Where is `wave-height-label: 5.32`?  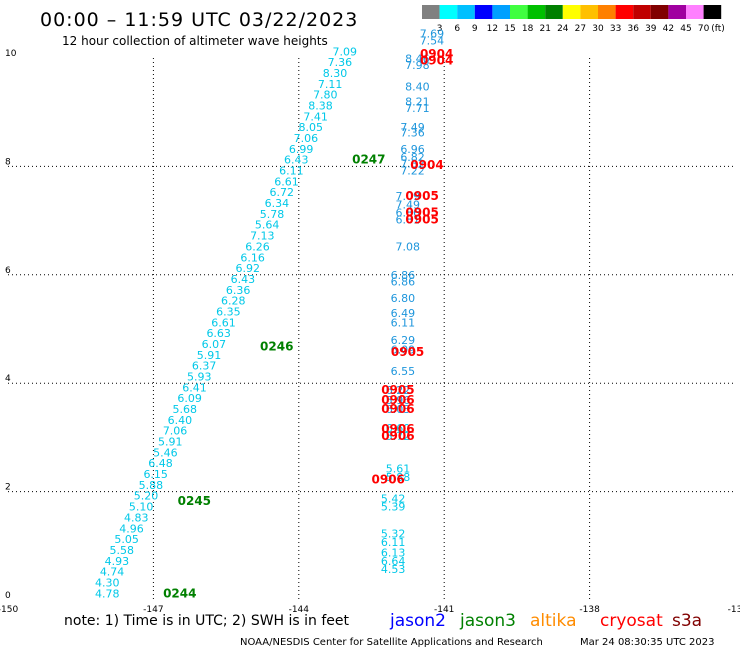 wave-height-label: 5.32 is located at coordinates (393, 534).